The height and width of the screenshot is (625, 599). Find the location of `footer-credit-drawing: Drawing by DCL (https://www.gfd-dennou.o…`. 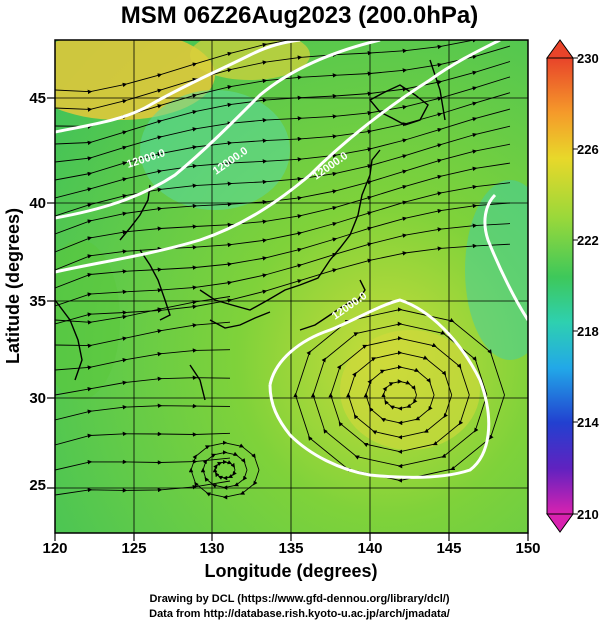

footer-credit-drawing: Drawing by DCL (https://www.gfd-dennou.o… is located at coordinates (299, 599).